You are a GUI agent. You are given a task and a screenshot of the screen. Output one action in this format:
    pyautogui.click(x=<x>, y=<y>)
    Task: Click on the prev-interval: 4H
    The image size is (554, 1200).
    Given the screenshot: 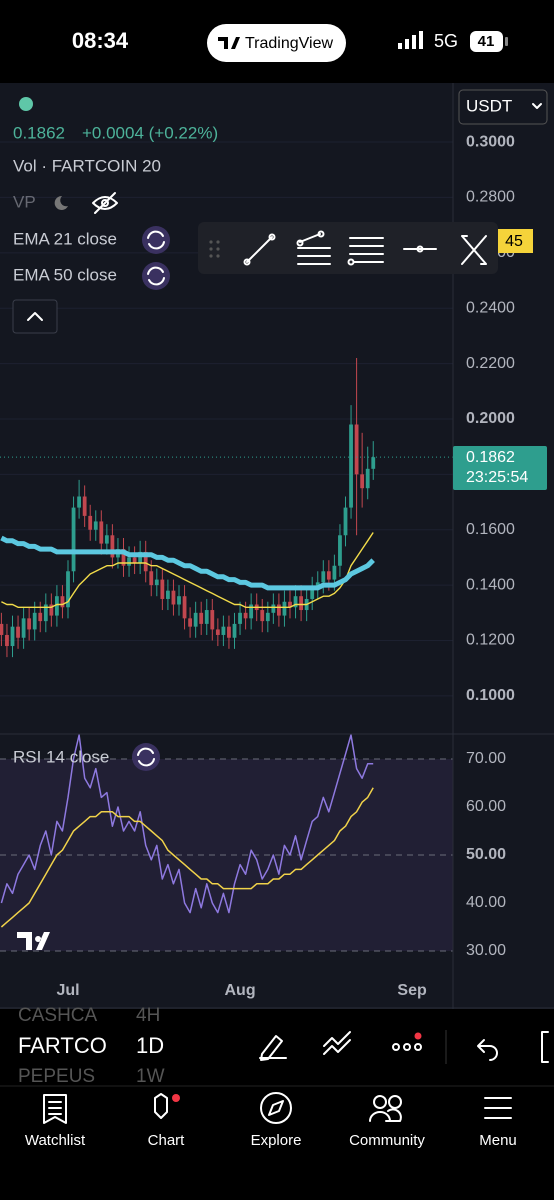 What is the action you would take?
    pyautogui.click(x=148, y=1015)
    